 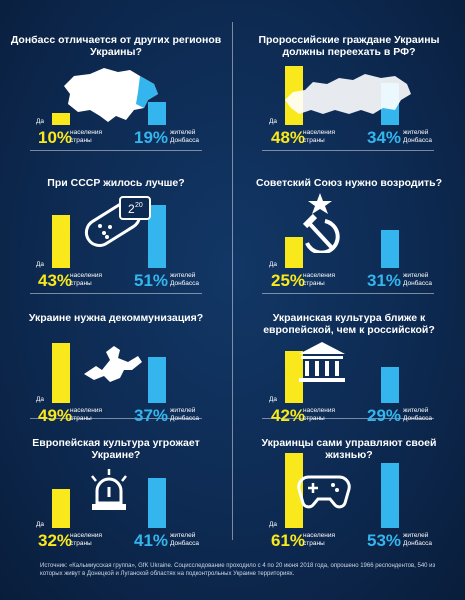 I want to click on value-label-donbass: 31%, so click(x=384, y=280).